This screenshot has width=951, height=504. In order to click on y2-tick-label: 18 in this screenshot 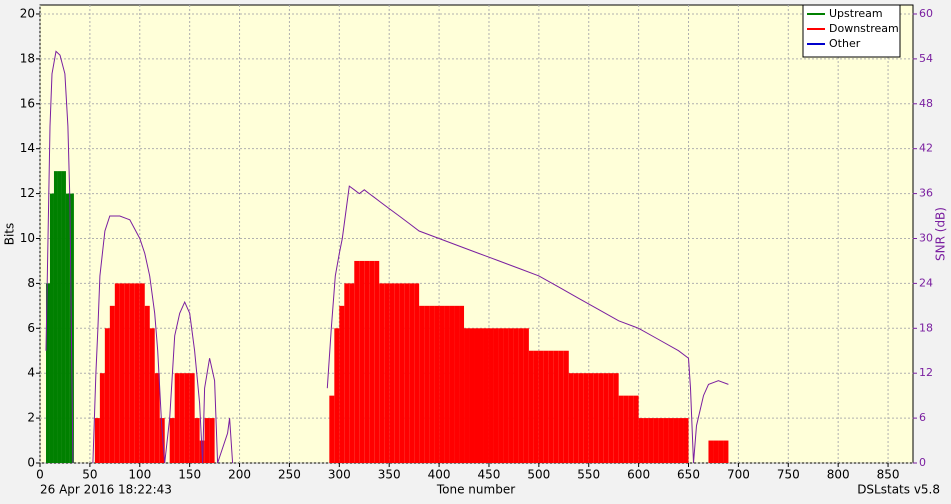, I will do `click(926, 327)`.